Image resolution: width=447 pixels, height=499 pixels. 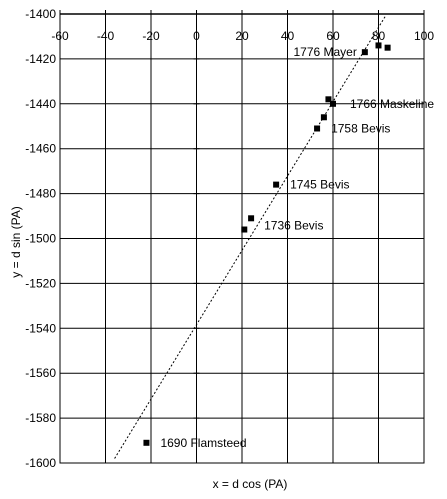 I want to click on x-tick-label: -60, so click(x=60, y=36).